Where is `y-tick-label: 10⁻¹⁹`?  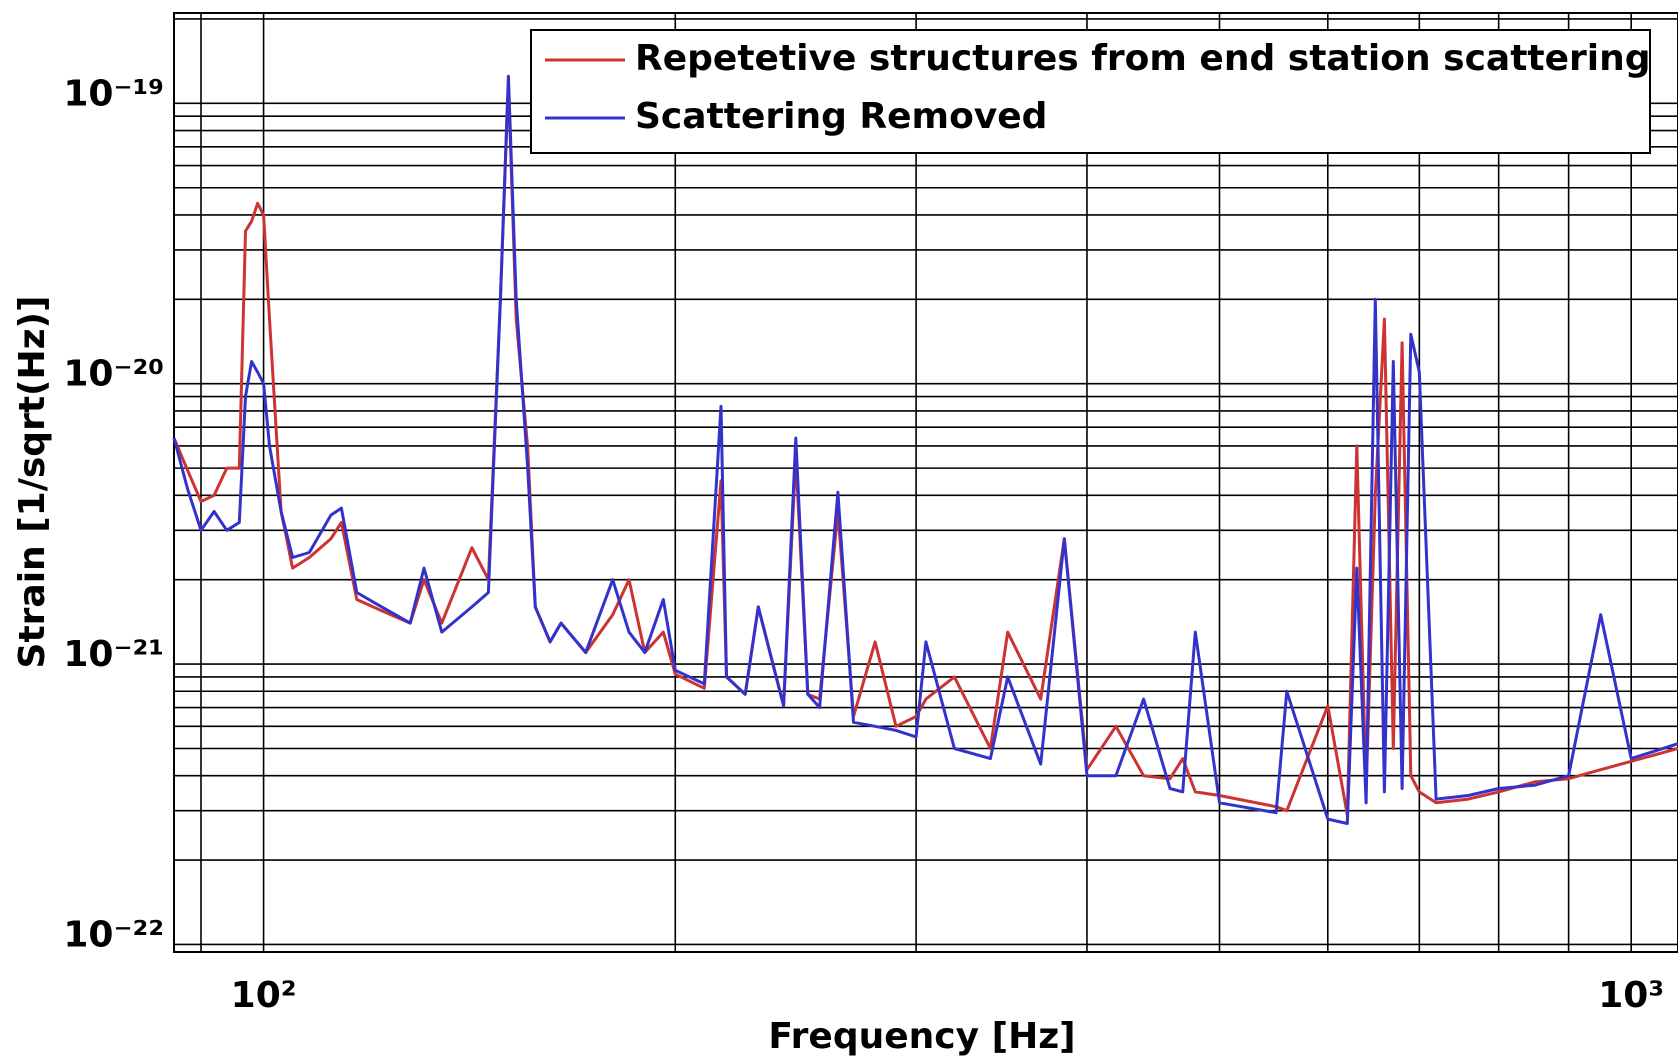
y-tick-label: 10⁻¹⁹ is located at coordinates (113, 93).